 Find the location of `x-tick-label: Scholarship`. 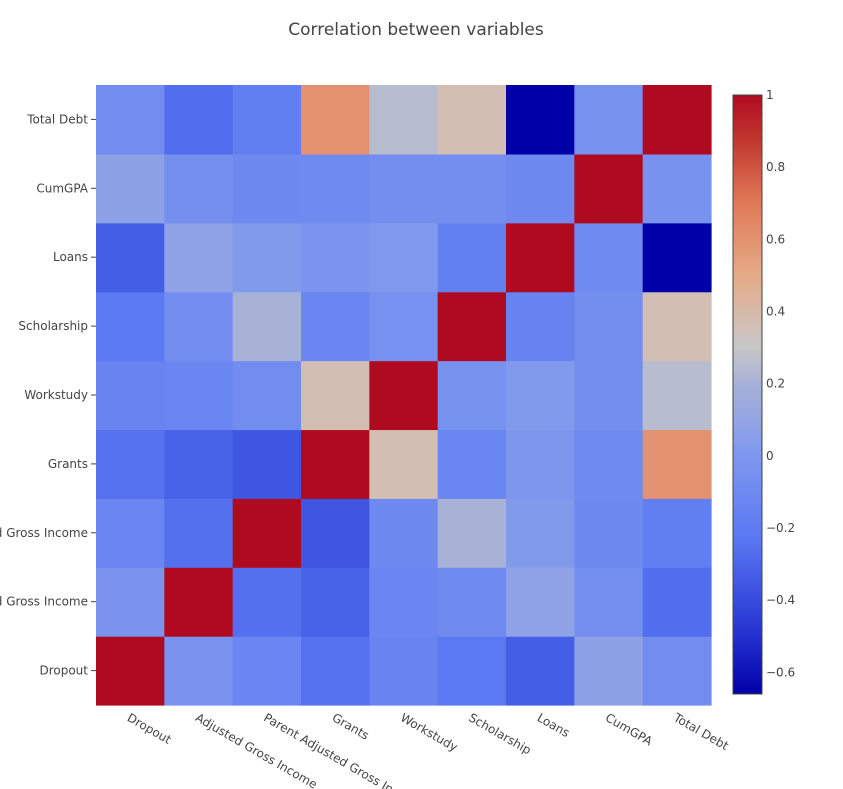

x-tick-label: Scholarship is located at coordinates (499, 733).